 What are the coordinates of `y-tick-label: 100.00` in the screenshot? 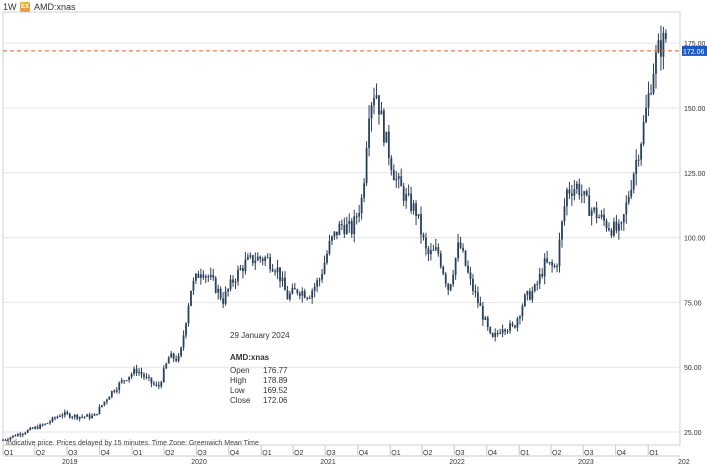 It's located at (695, 239).